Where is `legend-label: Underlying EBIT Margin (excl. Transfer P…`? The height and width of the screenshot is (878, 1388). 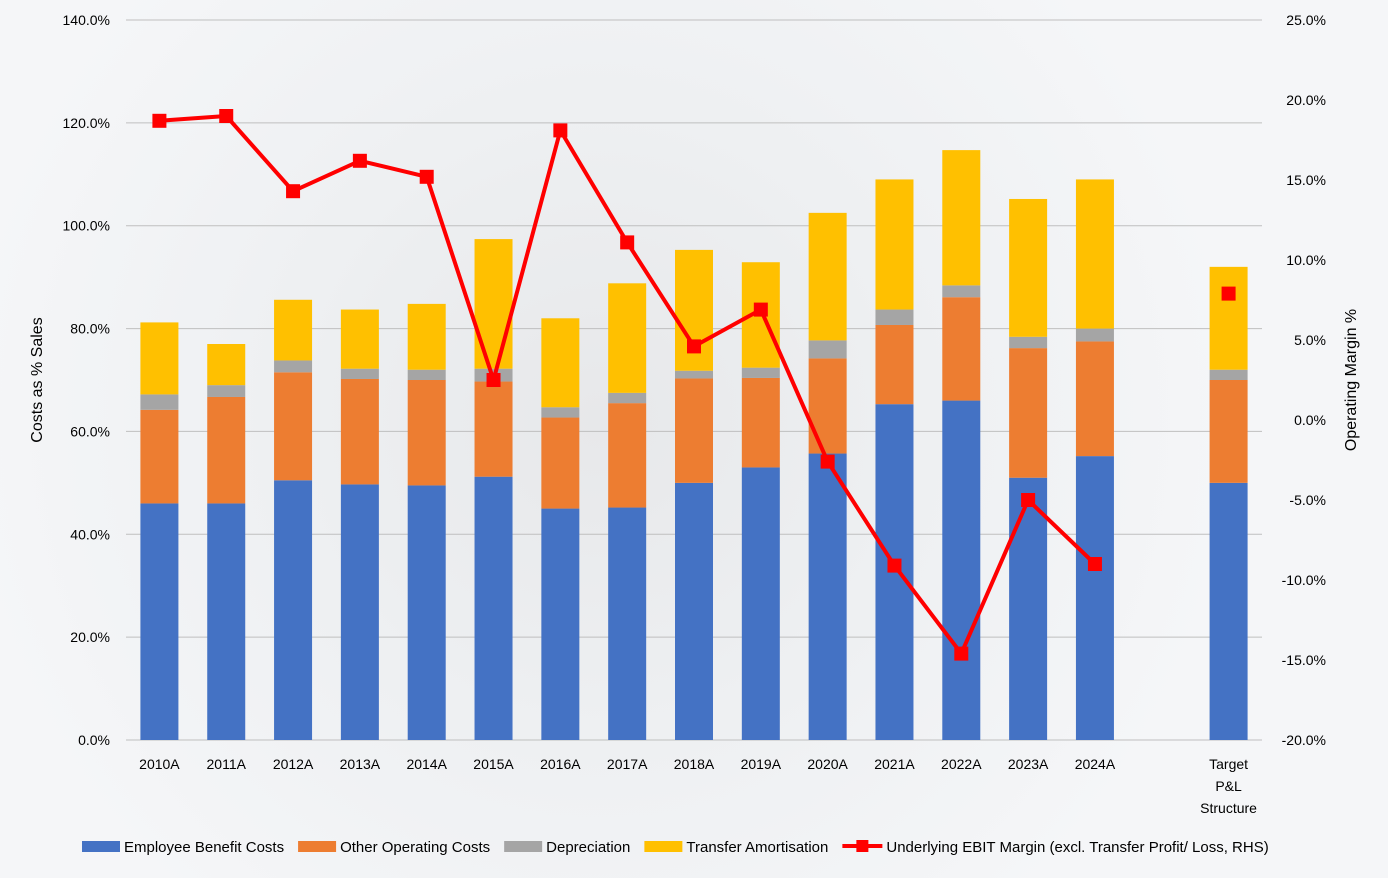 legend-label: Underlying EBIT Margin (excl. Transfer P… is located at coordinates (1077, 847).